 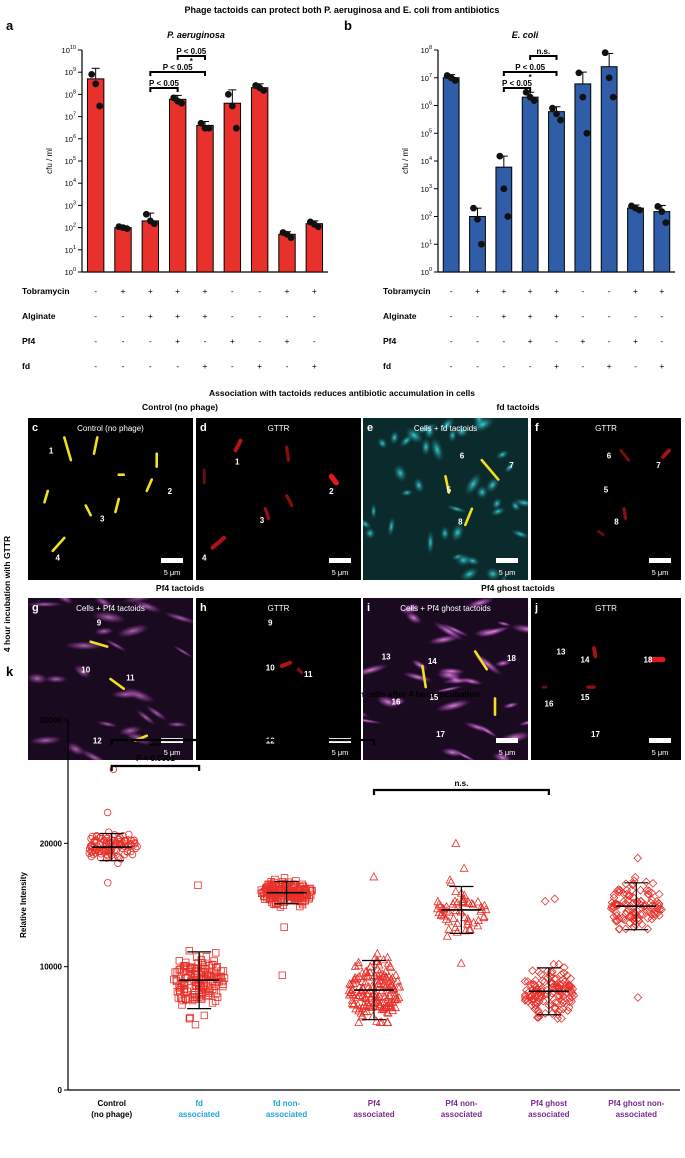 I want to click on chart-k-ytick-label: 30000, so click(x=51, y=720).